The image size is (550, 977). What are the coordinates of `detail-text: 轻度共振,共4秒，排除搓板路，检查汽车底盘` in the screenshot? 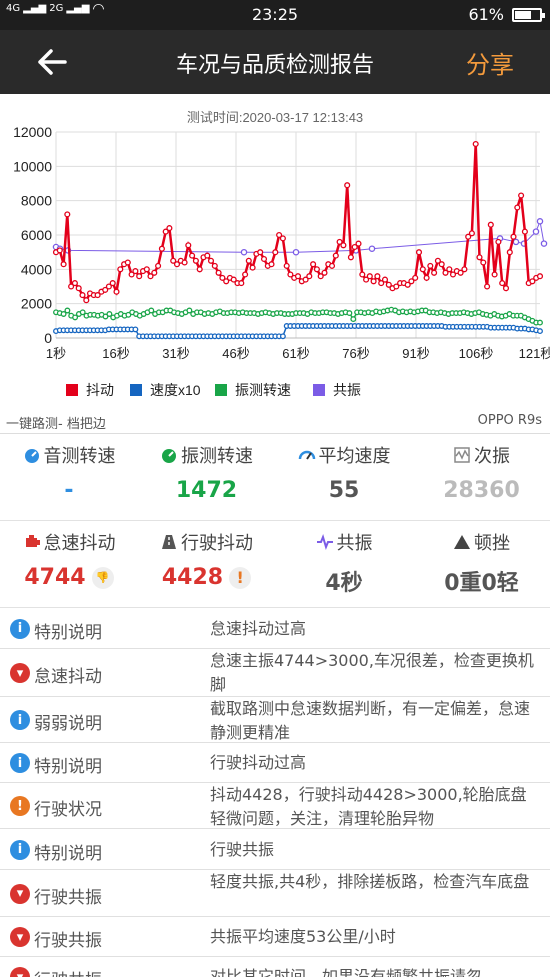 It's located at (370, 881).